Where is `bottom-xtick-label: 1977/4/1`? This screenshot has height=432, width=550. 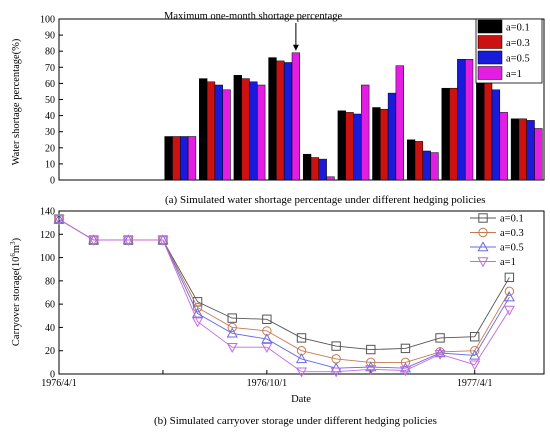
bottom-xtick-label: 1977/4/1 is located at coordinates (475, 383).